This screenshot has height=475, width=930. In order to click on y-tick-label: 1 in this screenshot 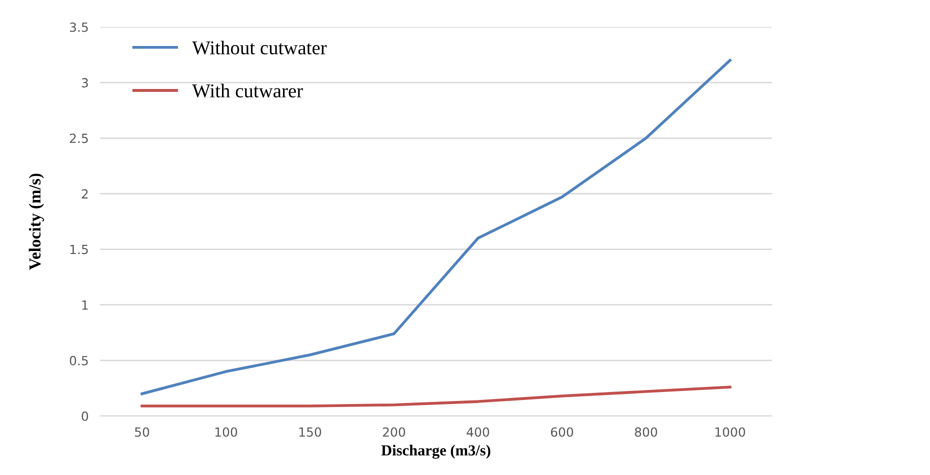, I will do `click(85, 305)`.